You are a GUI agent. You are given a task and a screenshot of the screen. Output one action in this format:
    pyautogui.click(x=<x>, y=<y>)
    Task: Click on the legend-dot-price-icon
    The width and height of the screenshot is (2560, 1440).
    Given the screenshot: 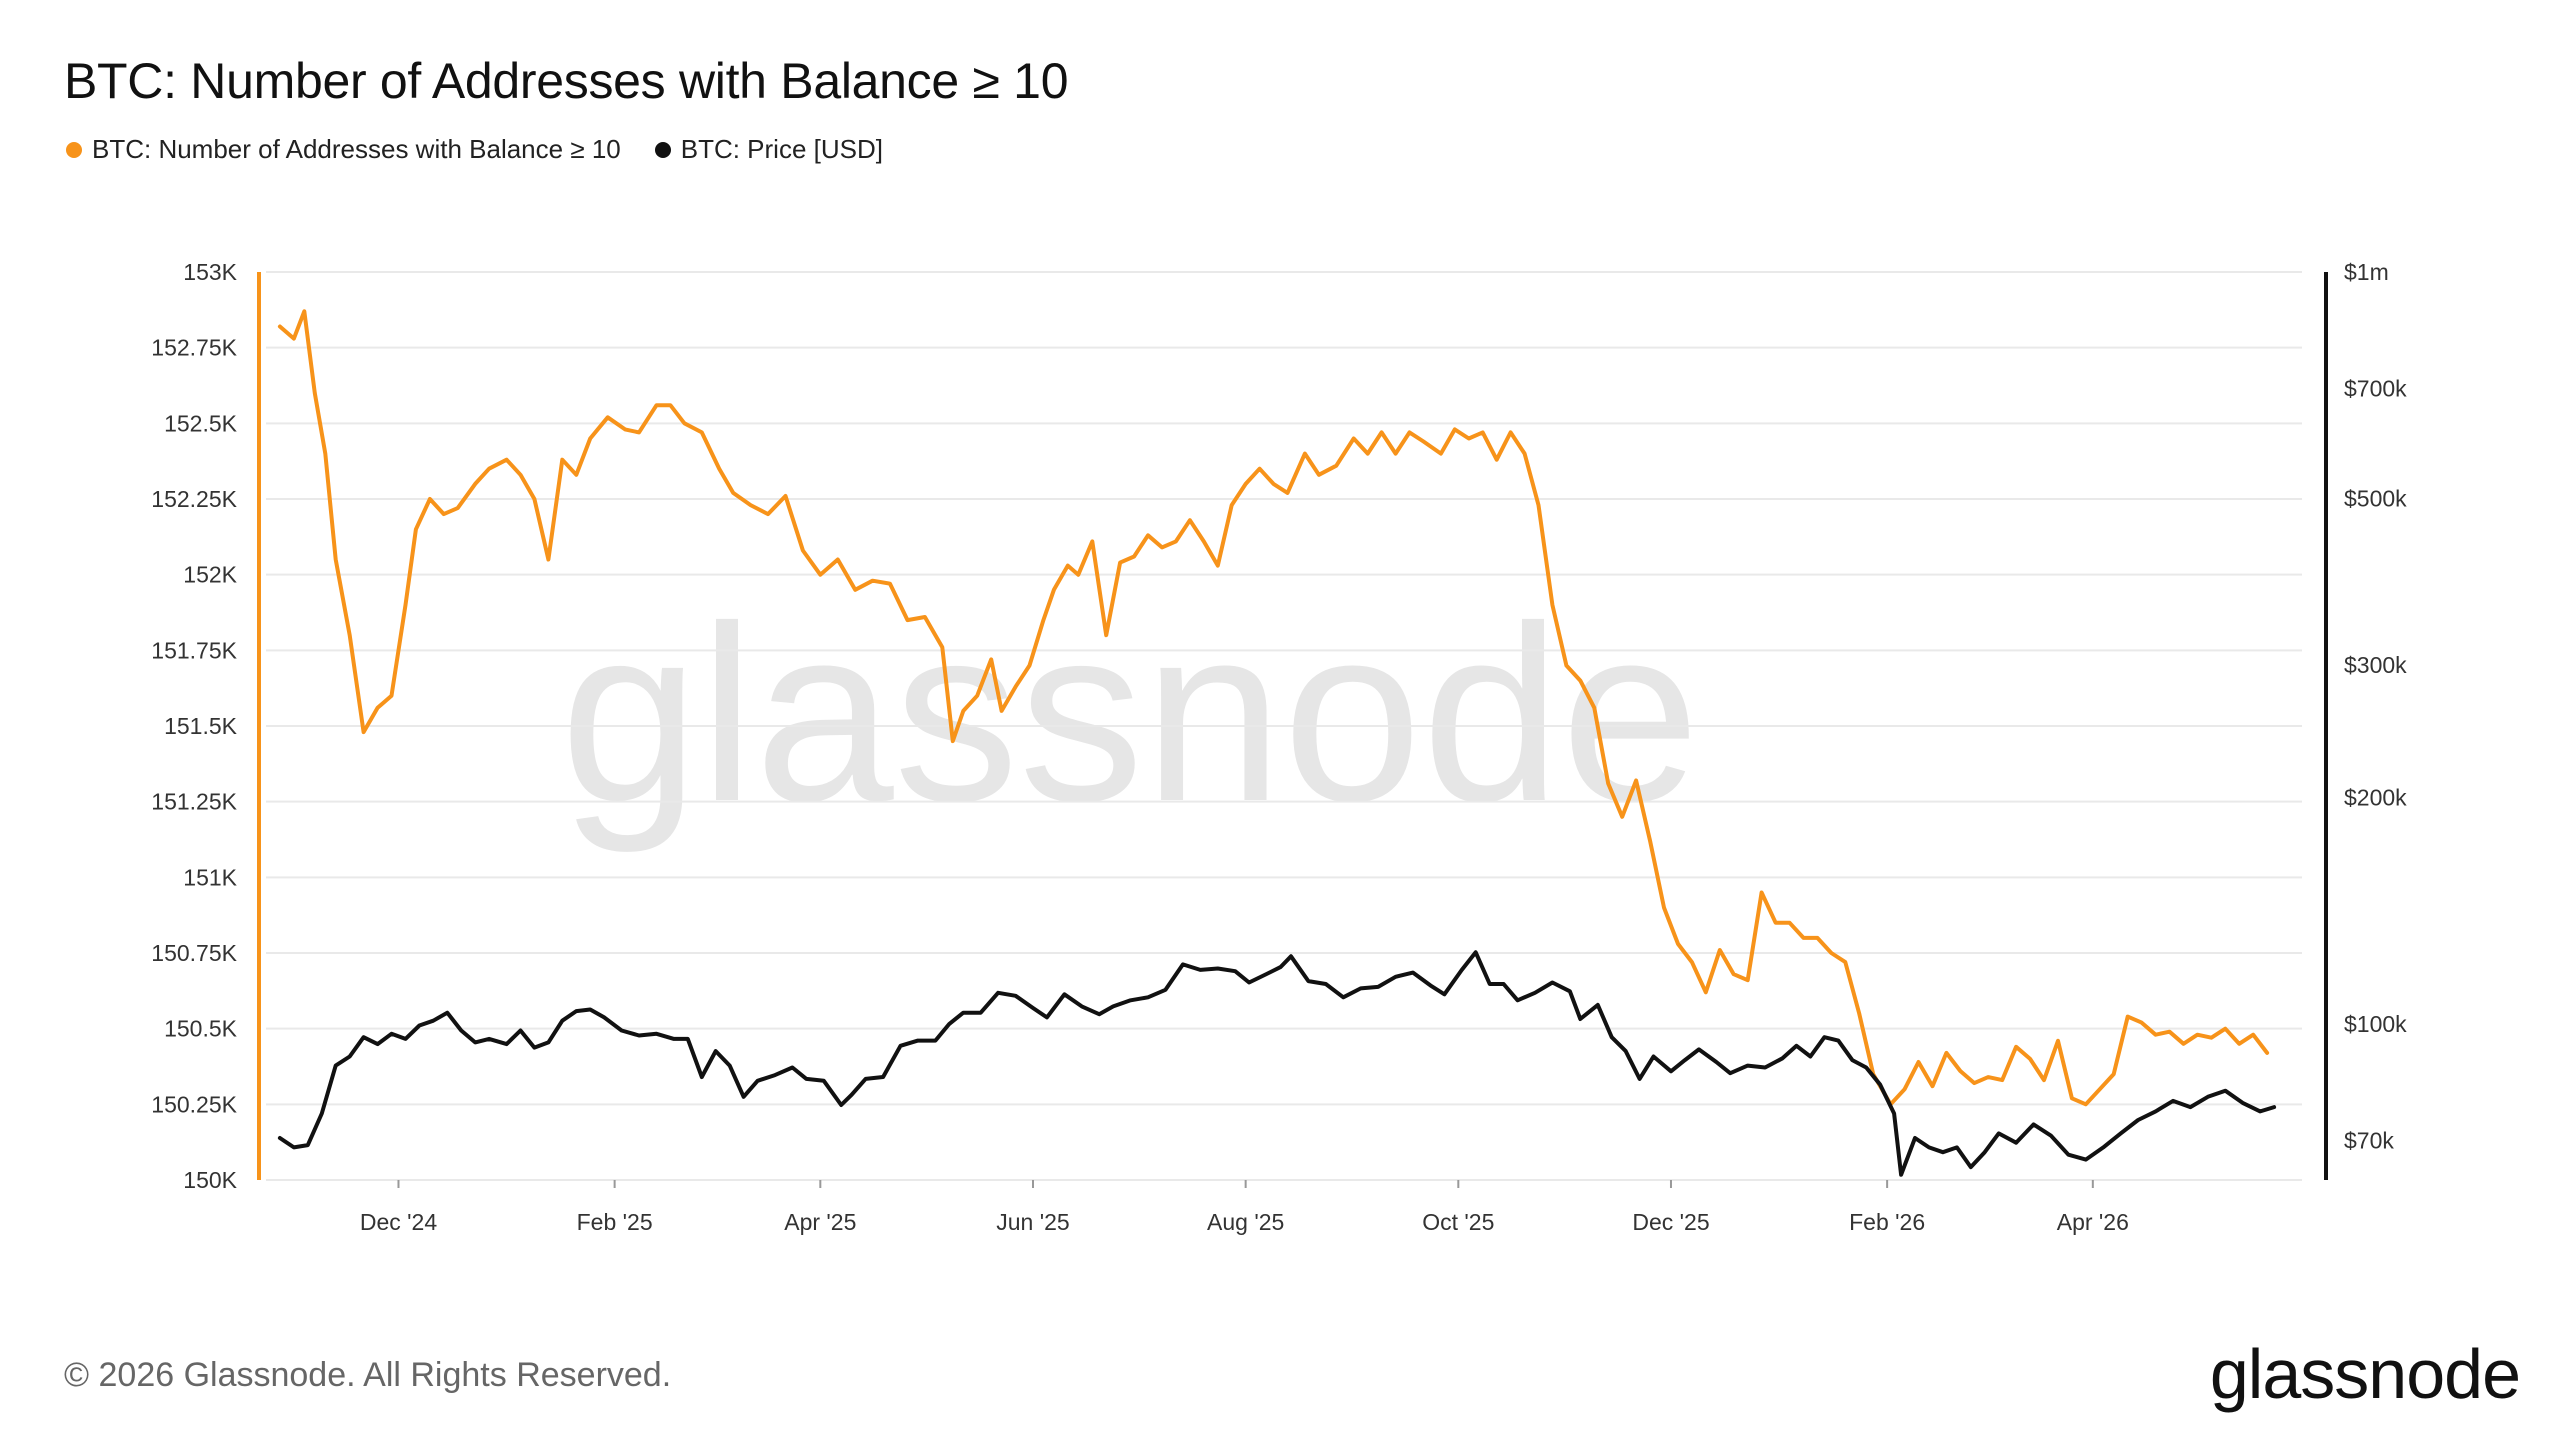 What is the action you would take?
    pyautogui.click(x=662, y=149)
    